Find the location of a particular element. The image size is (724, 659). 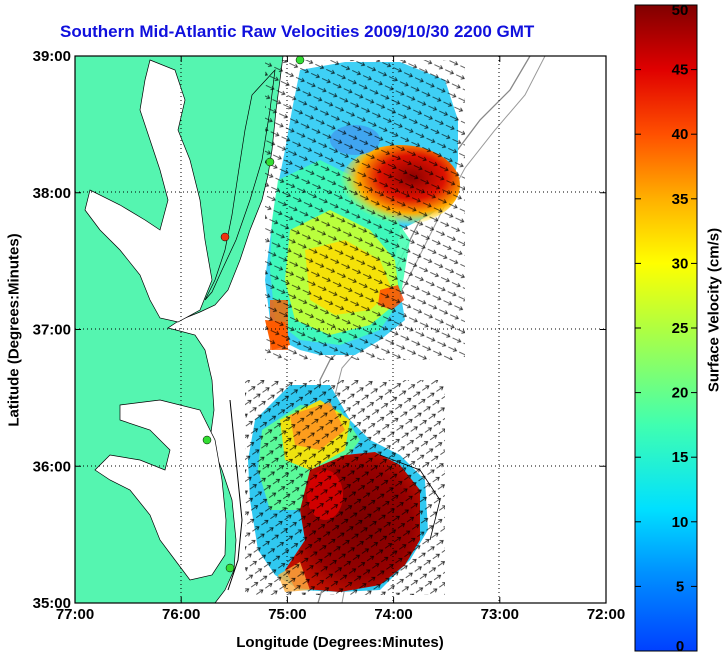

colorbar-tick-label: 30 is located at coordinates (680, 263).